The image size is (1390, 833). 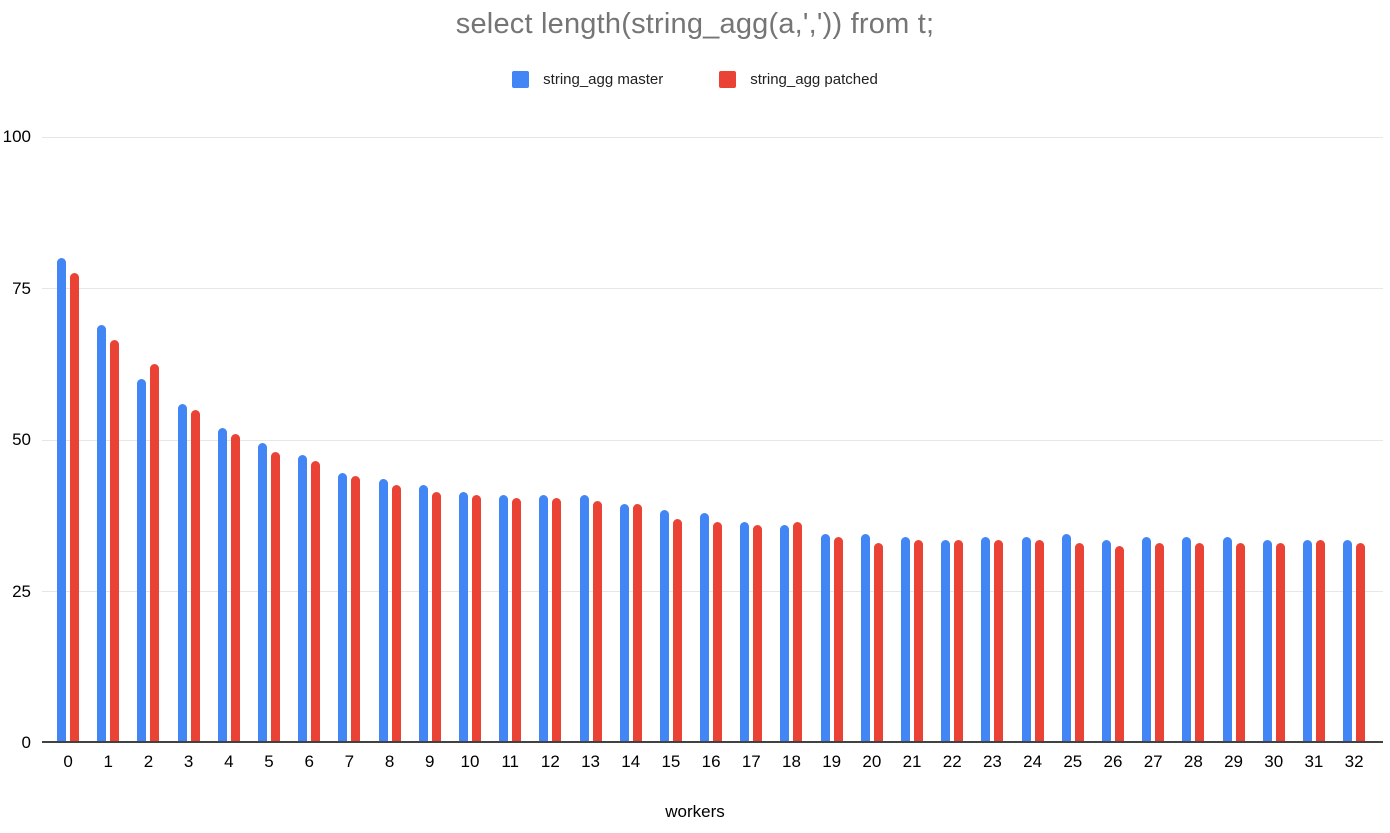 What do you see at coordinates (1354, 761) in the screenshot?
I see `x-tick-label-32: 32` at bounding box center [1354, 761].